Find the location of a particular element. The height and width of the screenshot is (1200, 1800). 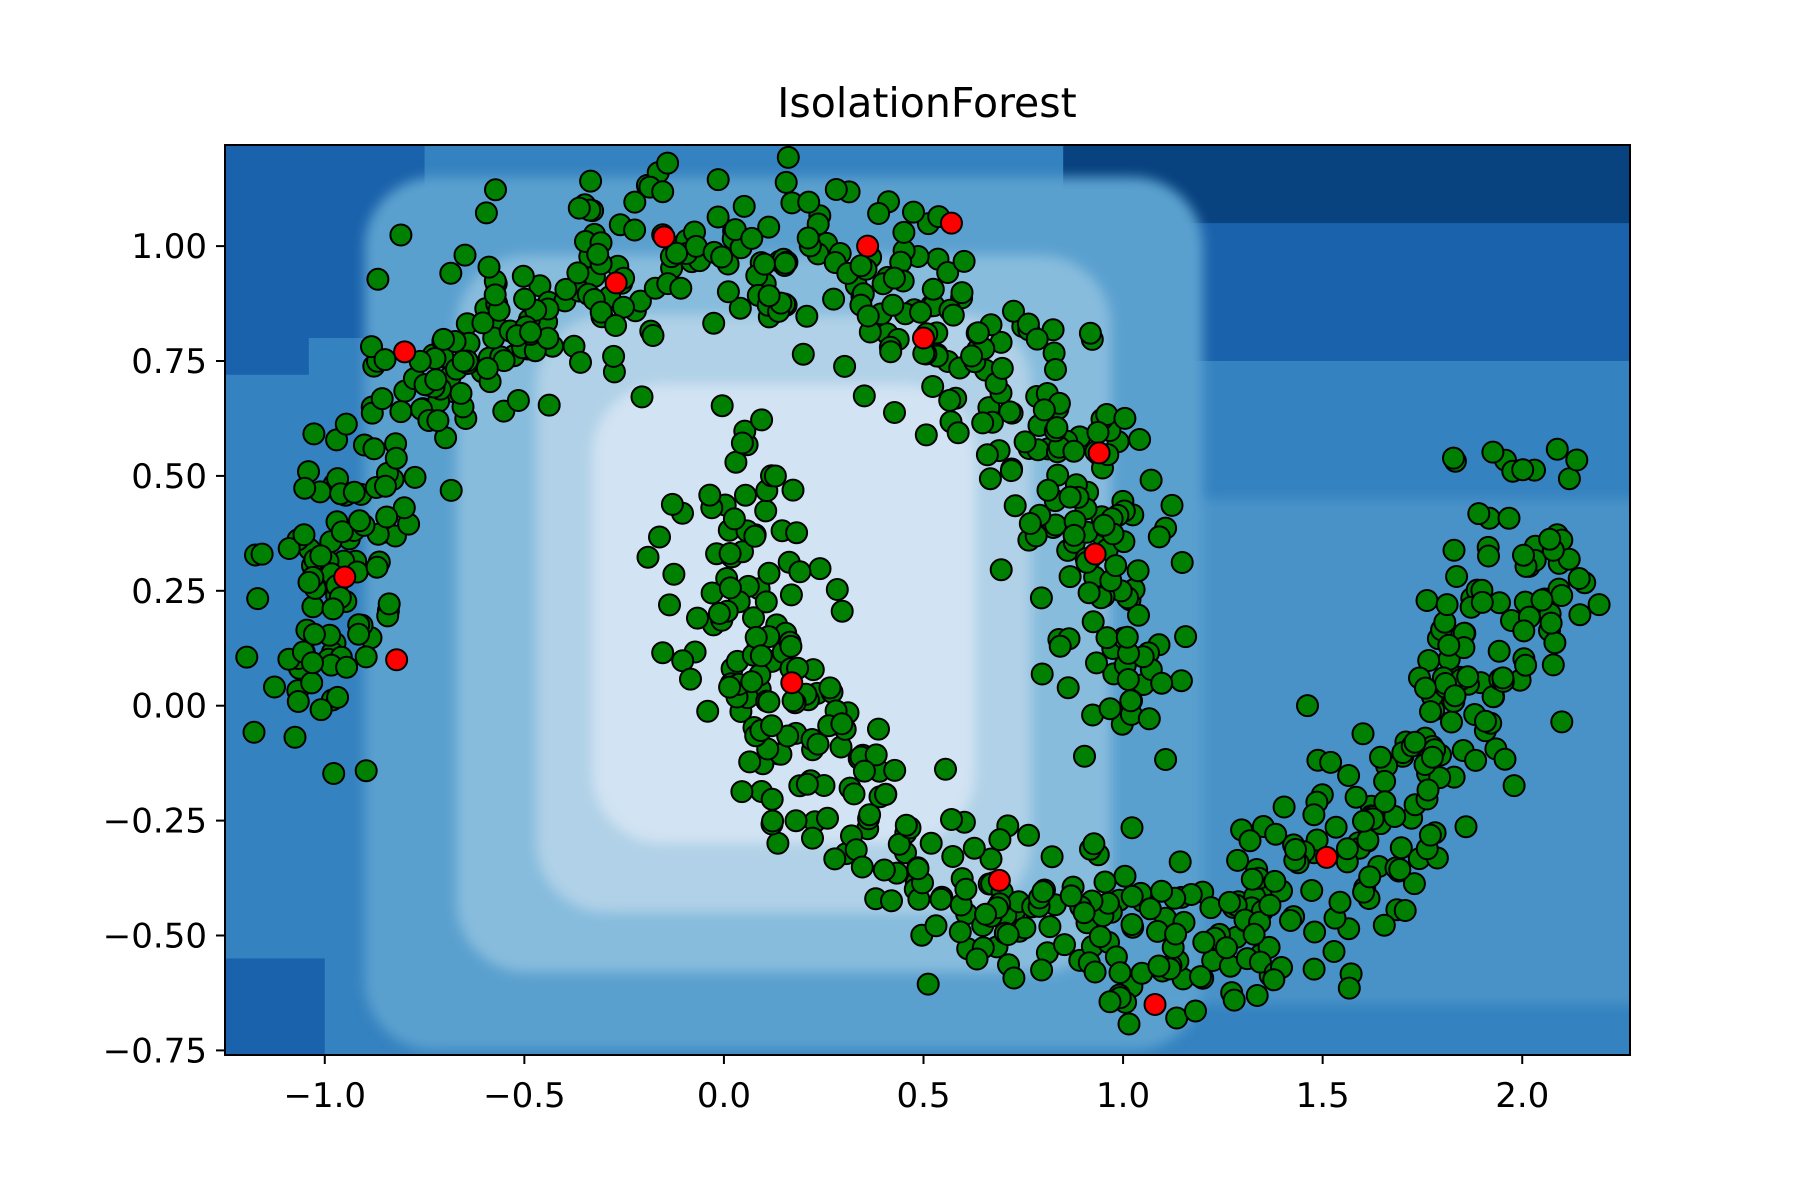

y-axis: −0.75 −0.50 −0.25 0.00 0.25 0.50 0.75 1.00 is located at coordinates (164, 649).